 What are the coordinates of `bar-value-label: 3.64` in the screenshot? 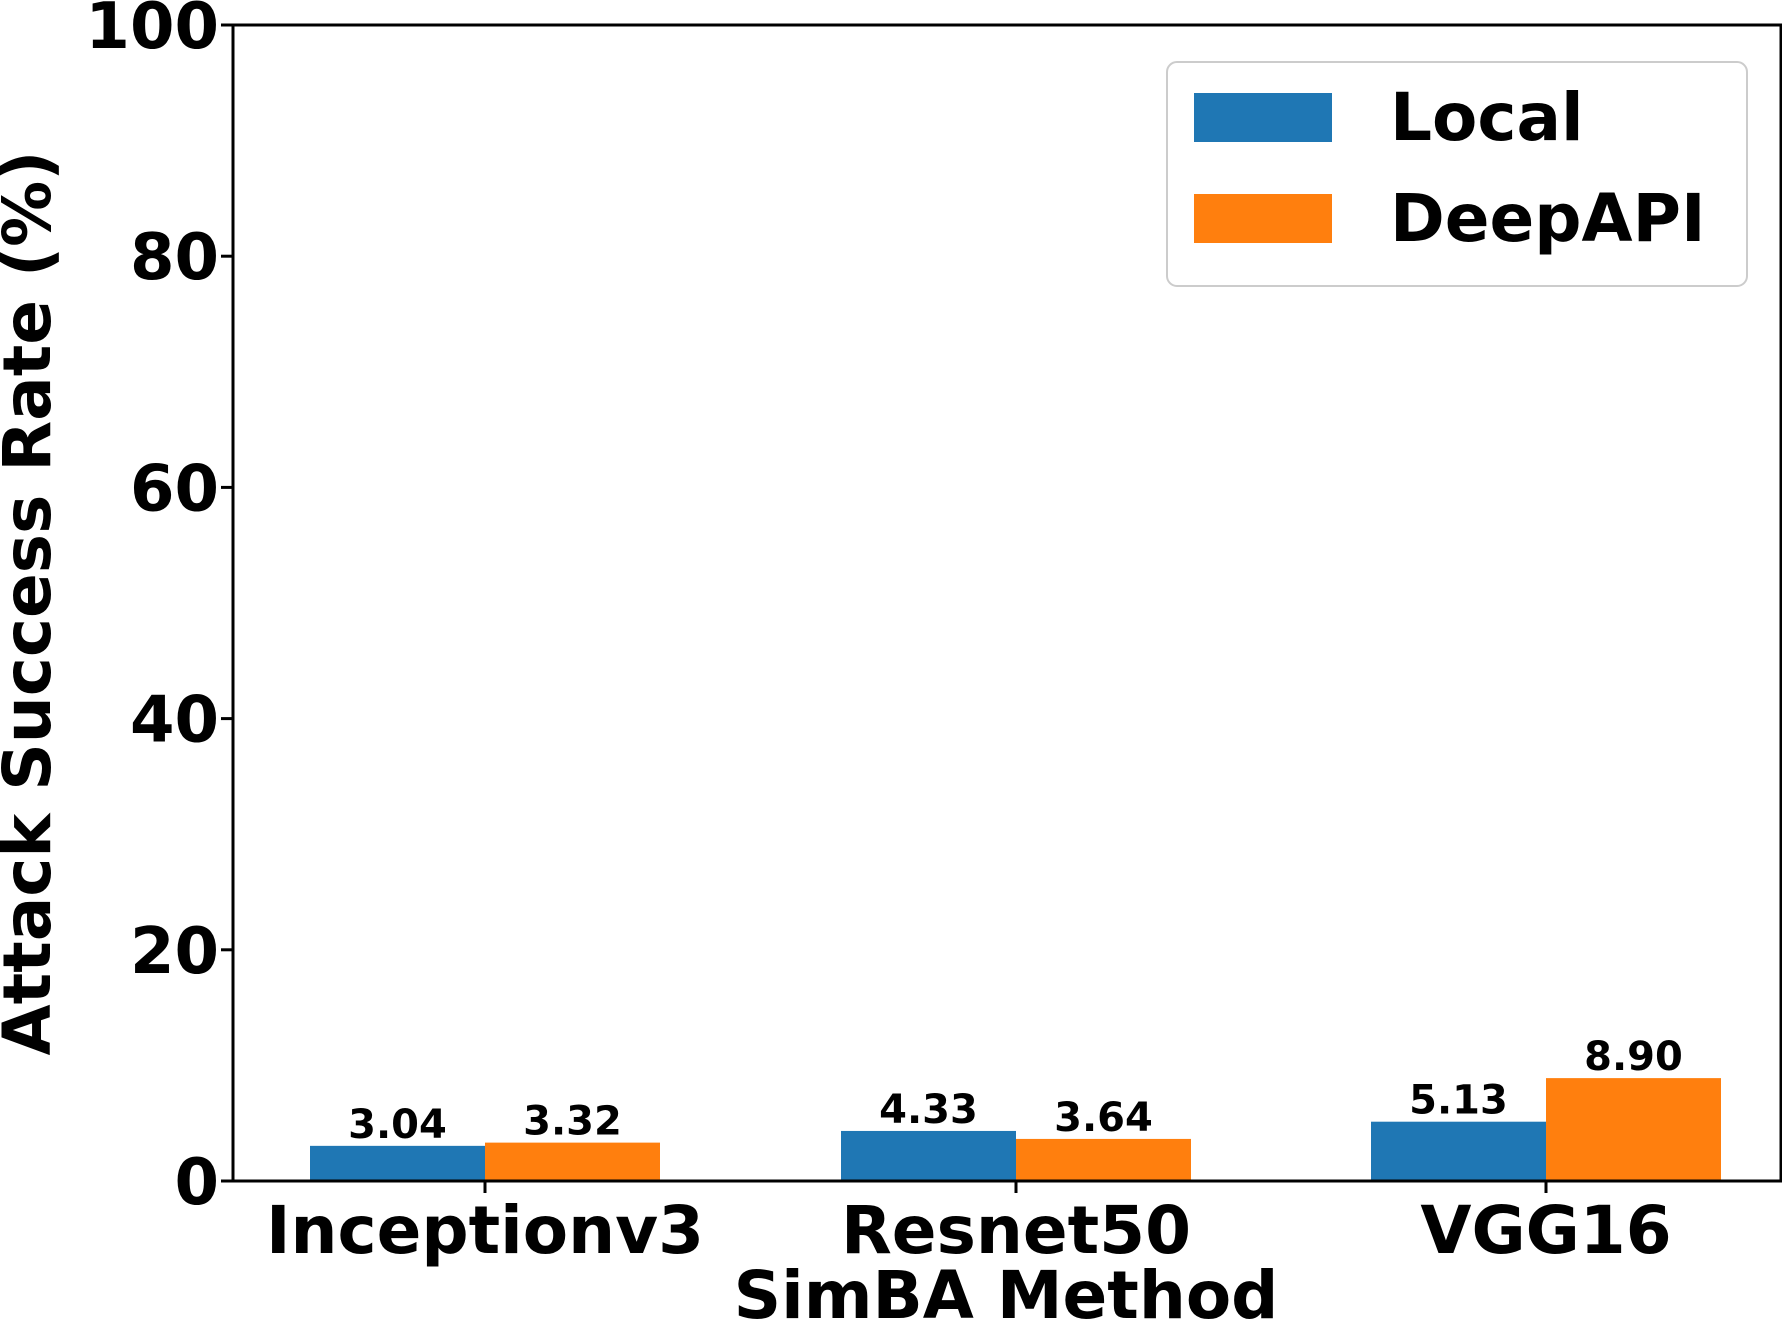 It's located at (1103, 1118).